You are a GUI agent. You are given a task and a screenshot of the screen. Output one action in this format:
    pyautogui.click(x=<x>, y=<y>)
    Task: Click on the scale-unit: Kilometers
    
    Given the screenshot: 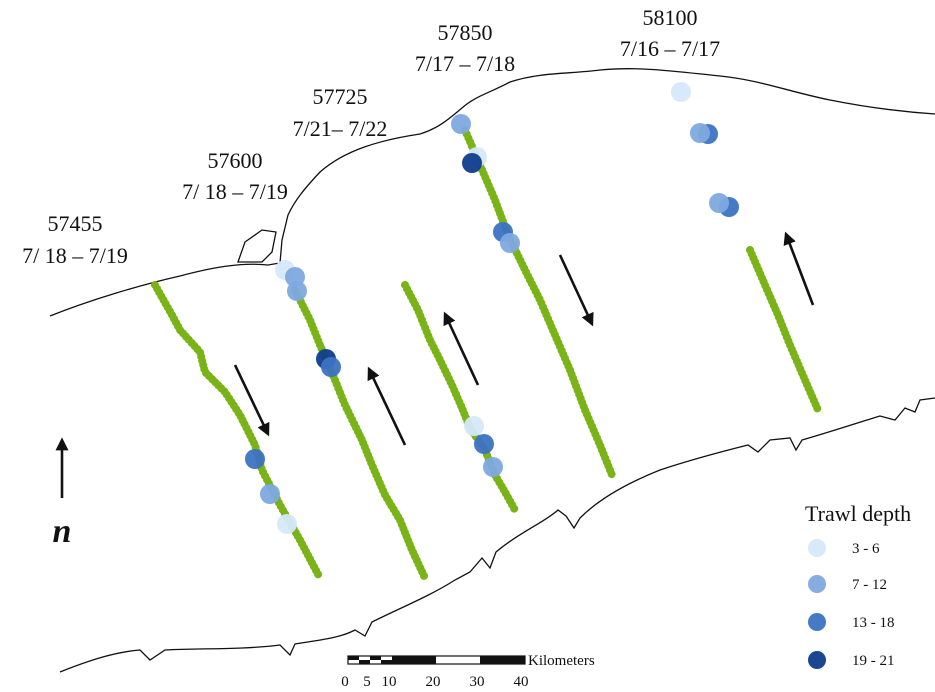 What is the action you would take?
    pyautogui.click(x=561, y=661)
    